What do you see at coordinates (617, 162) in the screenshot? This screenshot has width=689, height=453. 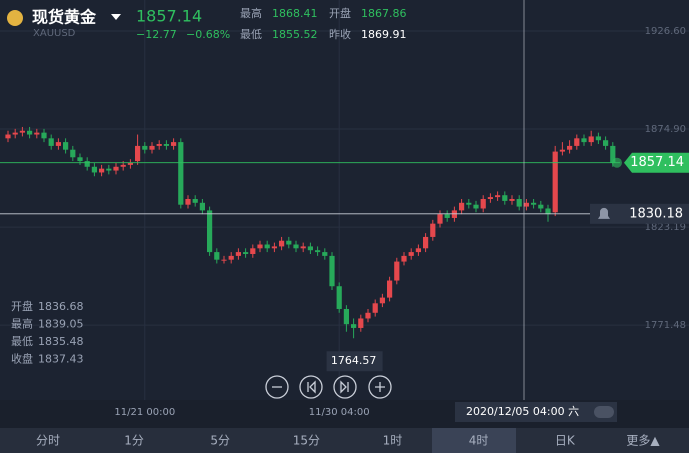 I see `last-price-glow` at bounding box center [617, 162].